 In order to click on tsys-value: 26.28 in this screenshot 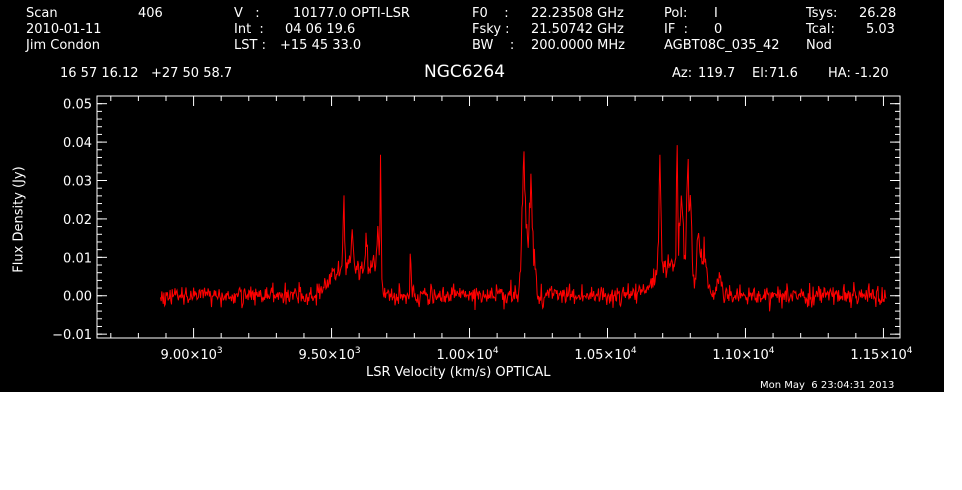, I will do `click(878, 13)`.